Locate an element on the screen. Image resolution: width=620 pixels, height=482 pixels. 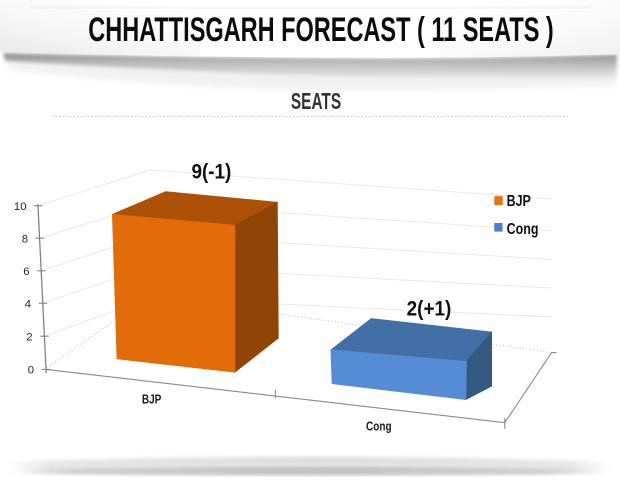
svg-text: 2(+1) is located at coordinates (429, 309).